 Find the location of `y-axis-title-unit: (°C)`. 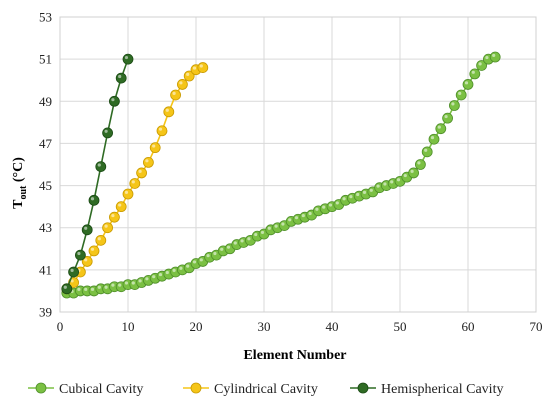

y-axis-title-unit: (°C) is located at coordinates (18, 171).